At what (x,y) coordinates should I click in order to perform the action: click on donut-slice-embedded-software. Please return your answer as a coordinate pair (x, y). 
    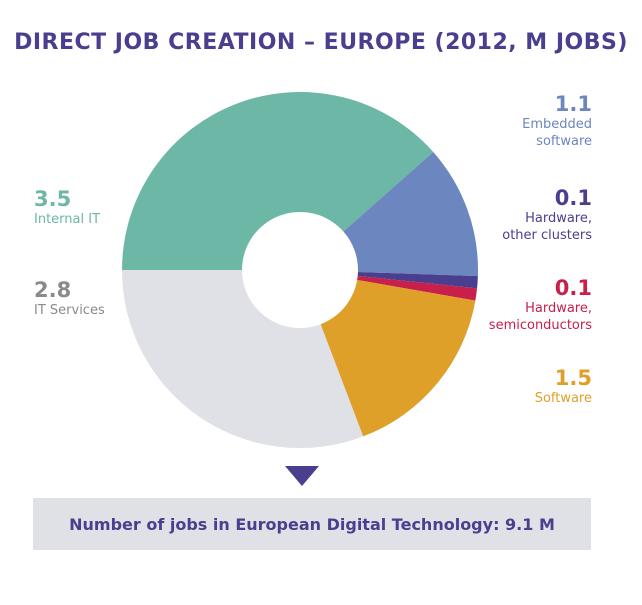
    Looking at the image, I should click on (411, 214).